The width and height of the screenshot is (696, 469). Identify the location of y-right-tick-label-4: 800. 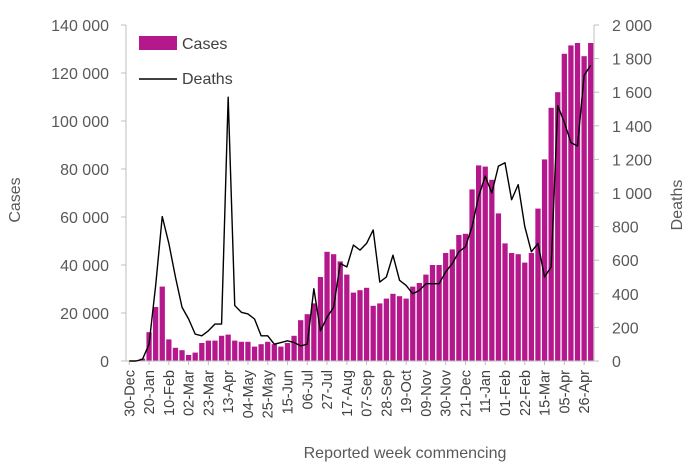
(625, 228).